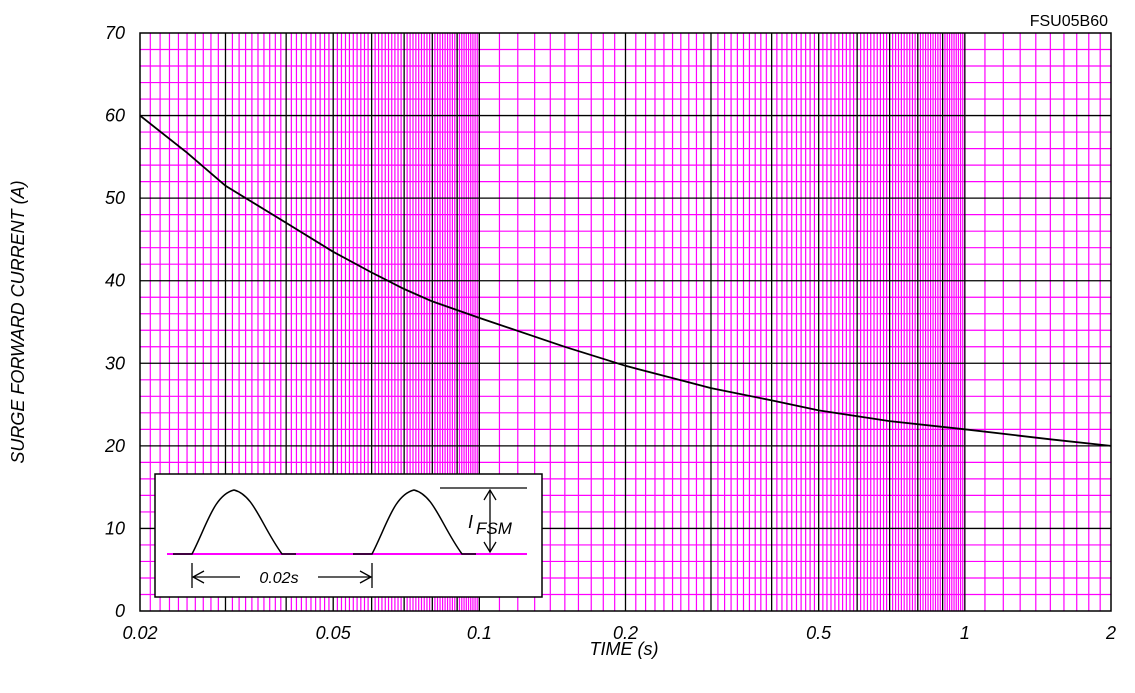  What do you see at coordinates (819, 633) in the screenshot?
I see `x-tick-label: 0.5` at bounding box center [819, 633].